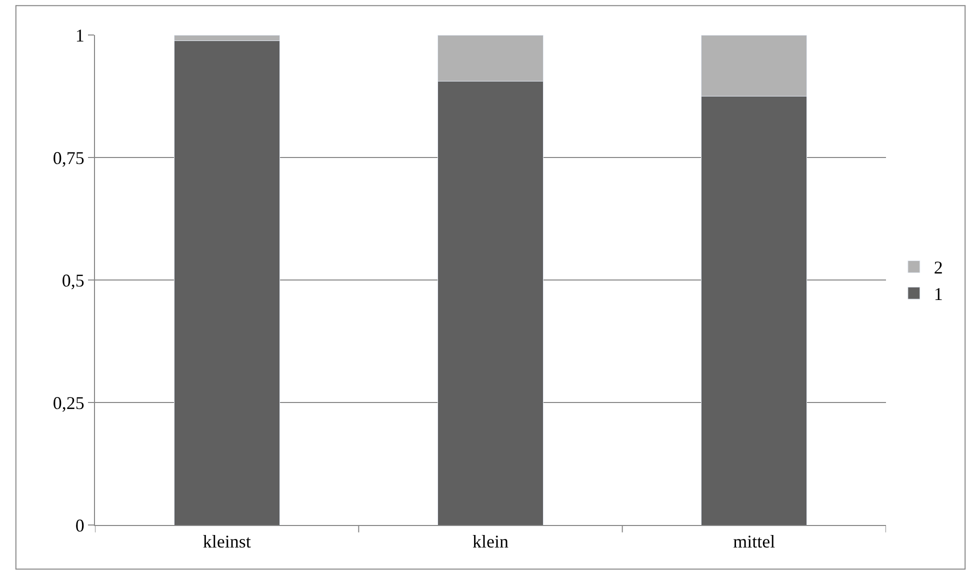 The width and height of the screenshot is (976, 575). Describe the element at coordinates (226, 542) in the screenshot. I see `x-tick-label: kleinst` at that location.